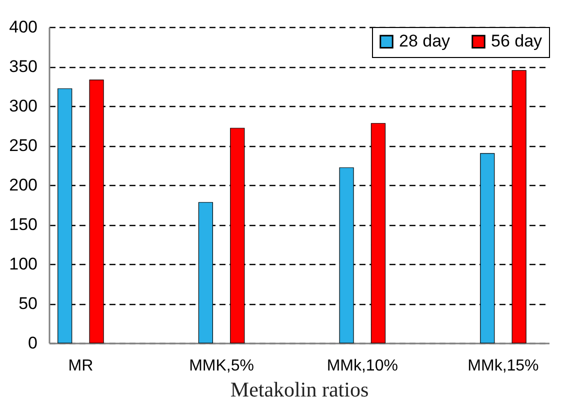 The image size is (584, 411). Describe the element at coordinates (23, 185) in the screenshot. I see `y-tick-label: 200` at that location.